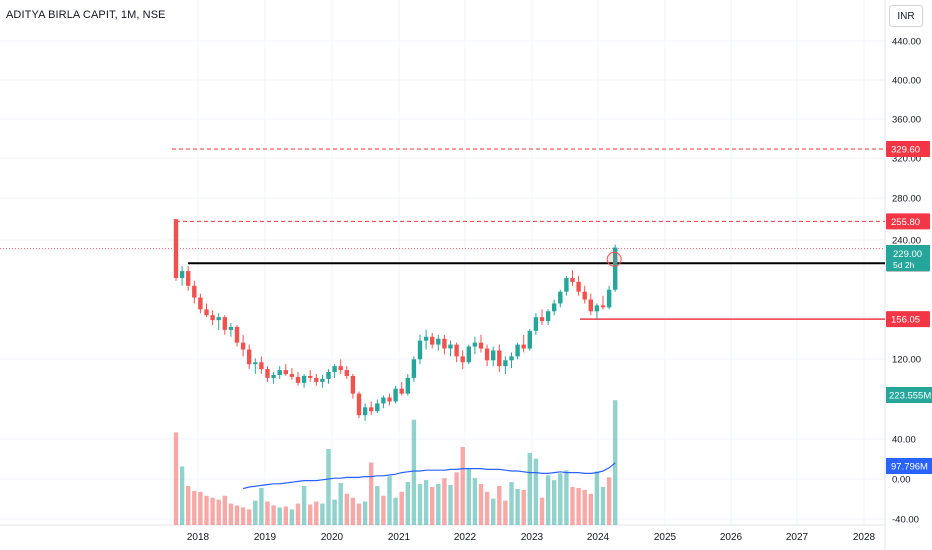  Describe the element at coordinates (598, 537) in the screenshot. I see `x-tick-label: 2024` at that location.